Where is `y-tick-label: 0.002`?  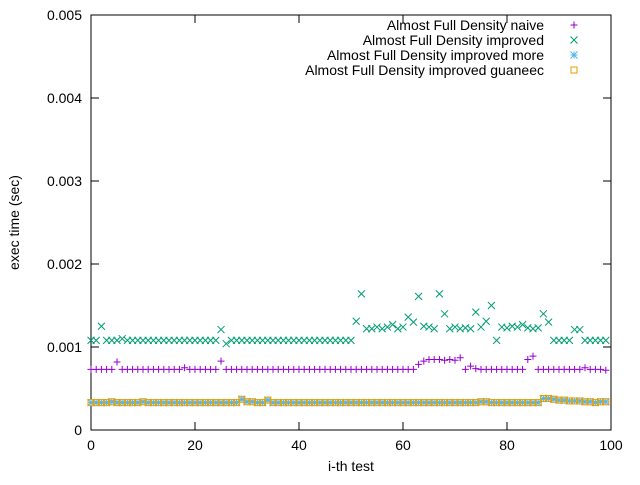 y-tick-label: 0.002 is located at coordinates (64, 264).